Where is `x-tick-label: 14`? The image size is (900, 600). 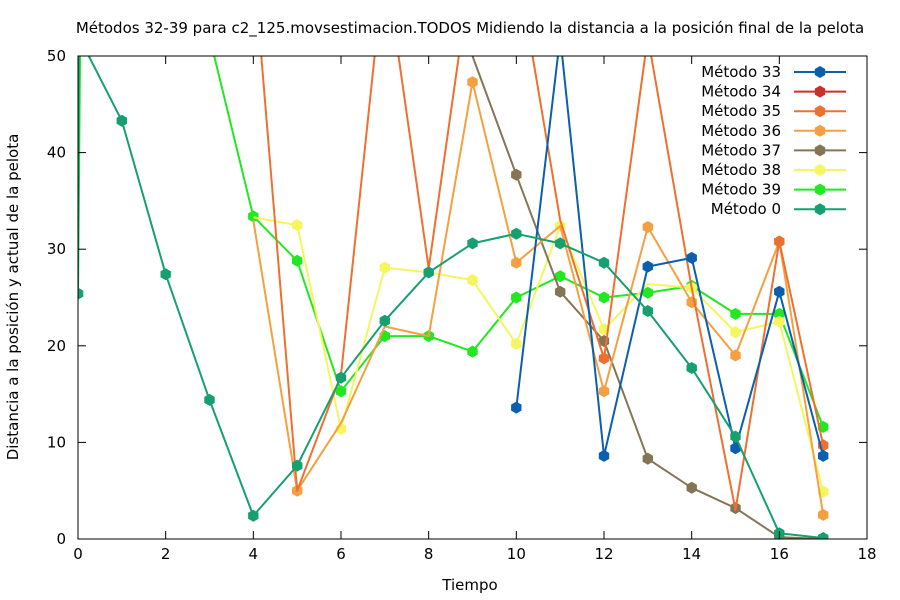 x-tick-label: 14 is located at coordinates (691, 554).